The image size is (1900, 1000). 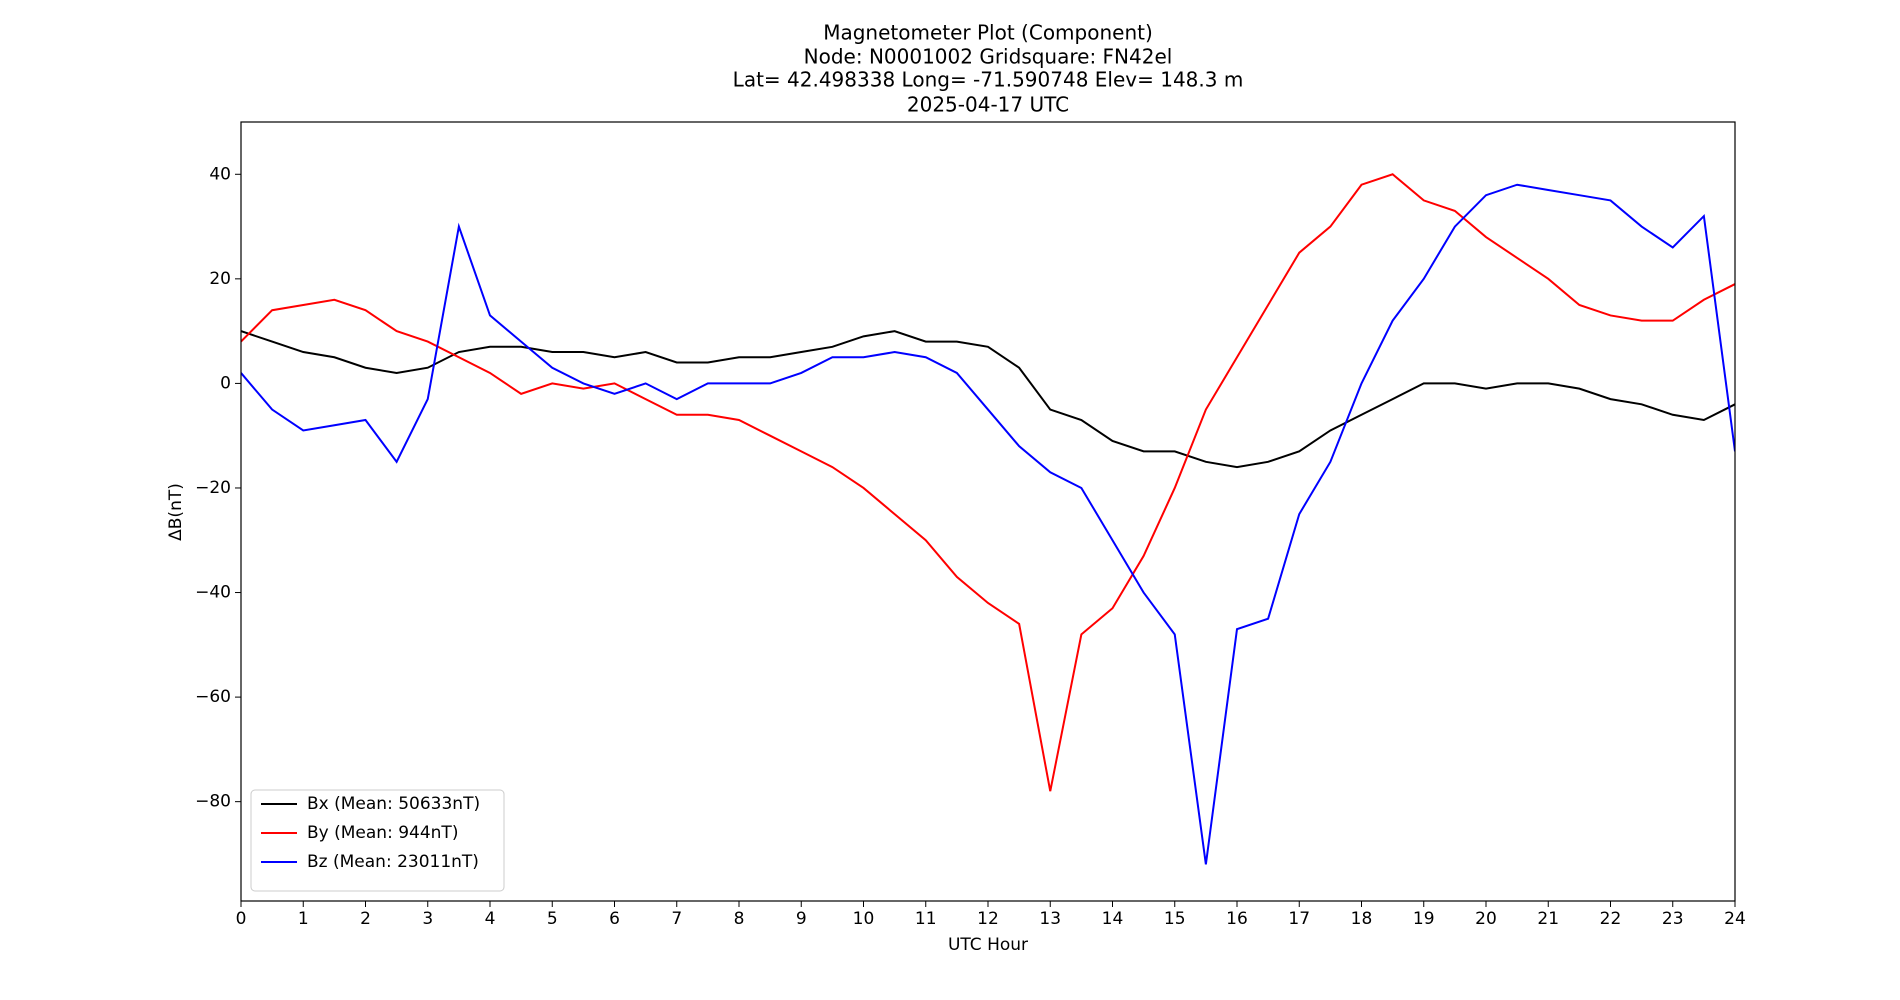 I want to click on x-tick-label: 22, so click(x=1611, y=919).